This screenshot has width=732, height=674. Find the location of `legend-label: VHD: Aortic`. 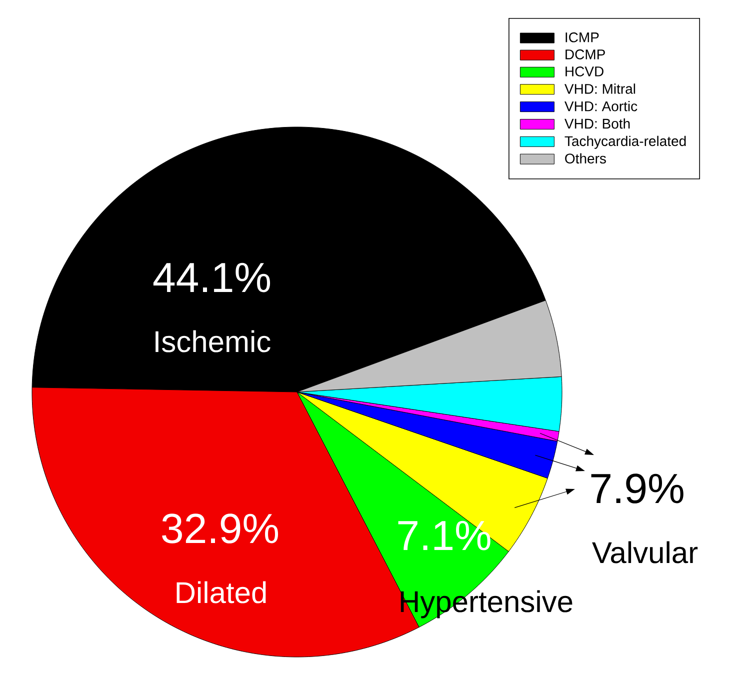

legend-label: VHD: Aortic is located at coordinates (601, 106).